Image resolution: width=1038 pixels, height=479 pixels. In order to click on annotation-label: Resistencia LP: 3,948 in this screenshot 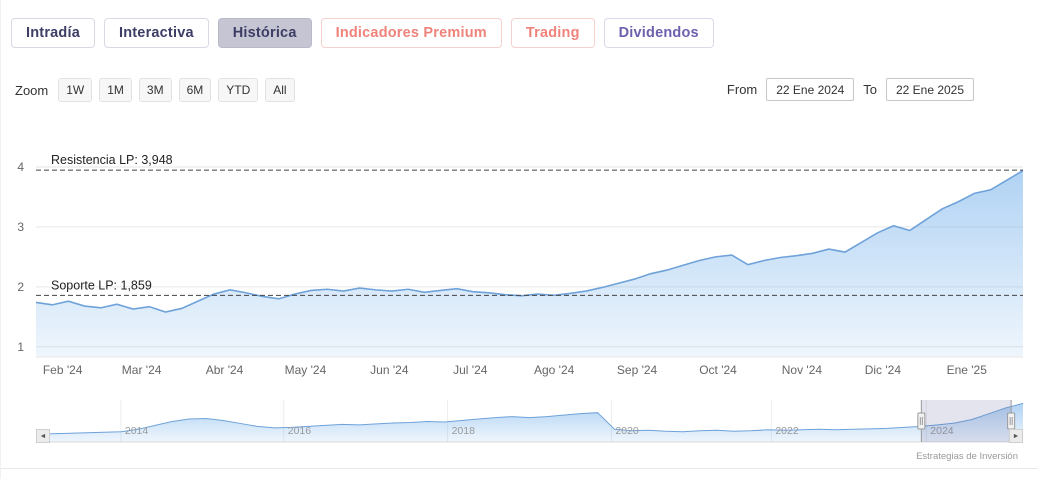, I will do `click(112, 160)`.